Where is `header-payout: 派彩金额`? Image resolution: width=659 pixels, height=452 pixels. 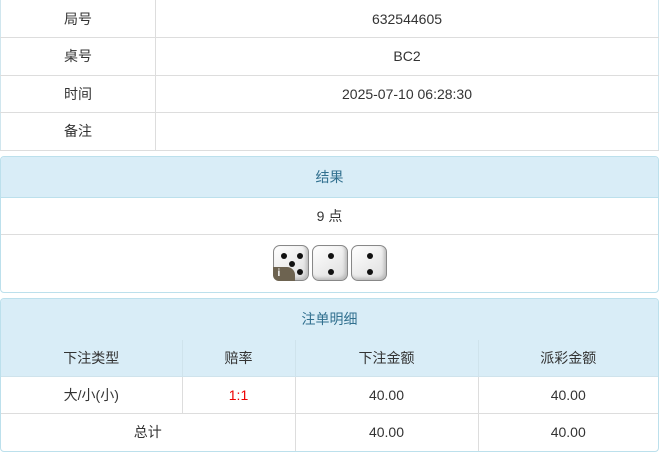
header-payout: 派彩金额 is located at coordinates (567, 358).